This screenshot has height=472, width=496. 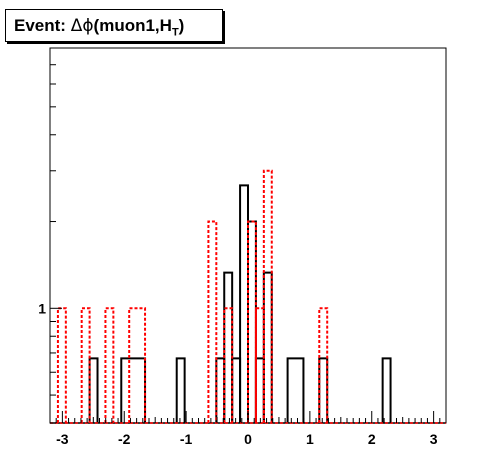 I want to click on x-tick-label: 0, so click(x=248, y=439).